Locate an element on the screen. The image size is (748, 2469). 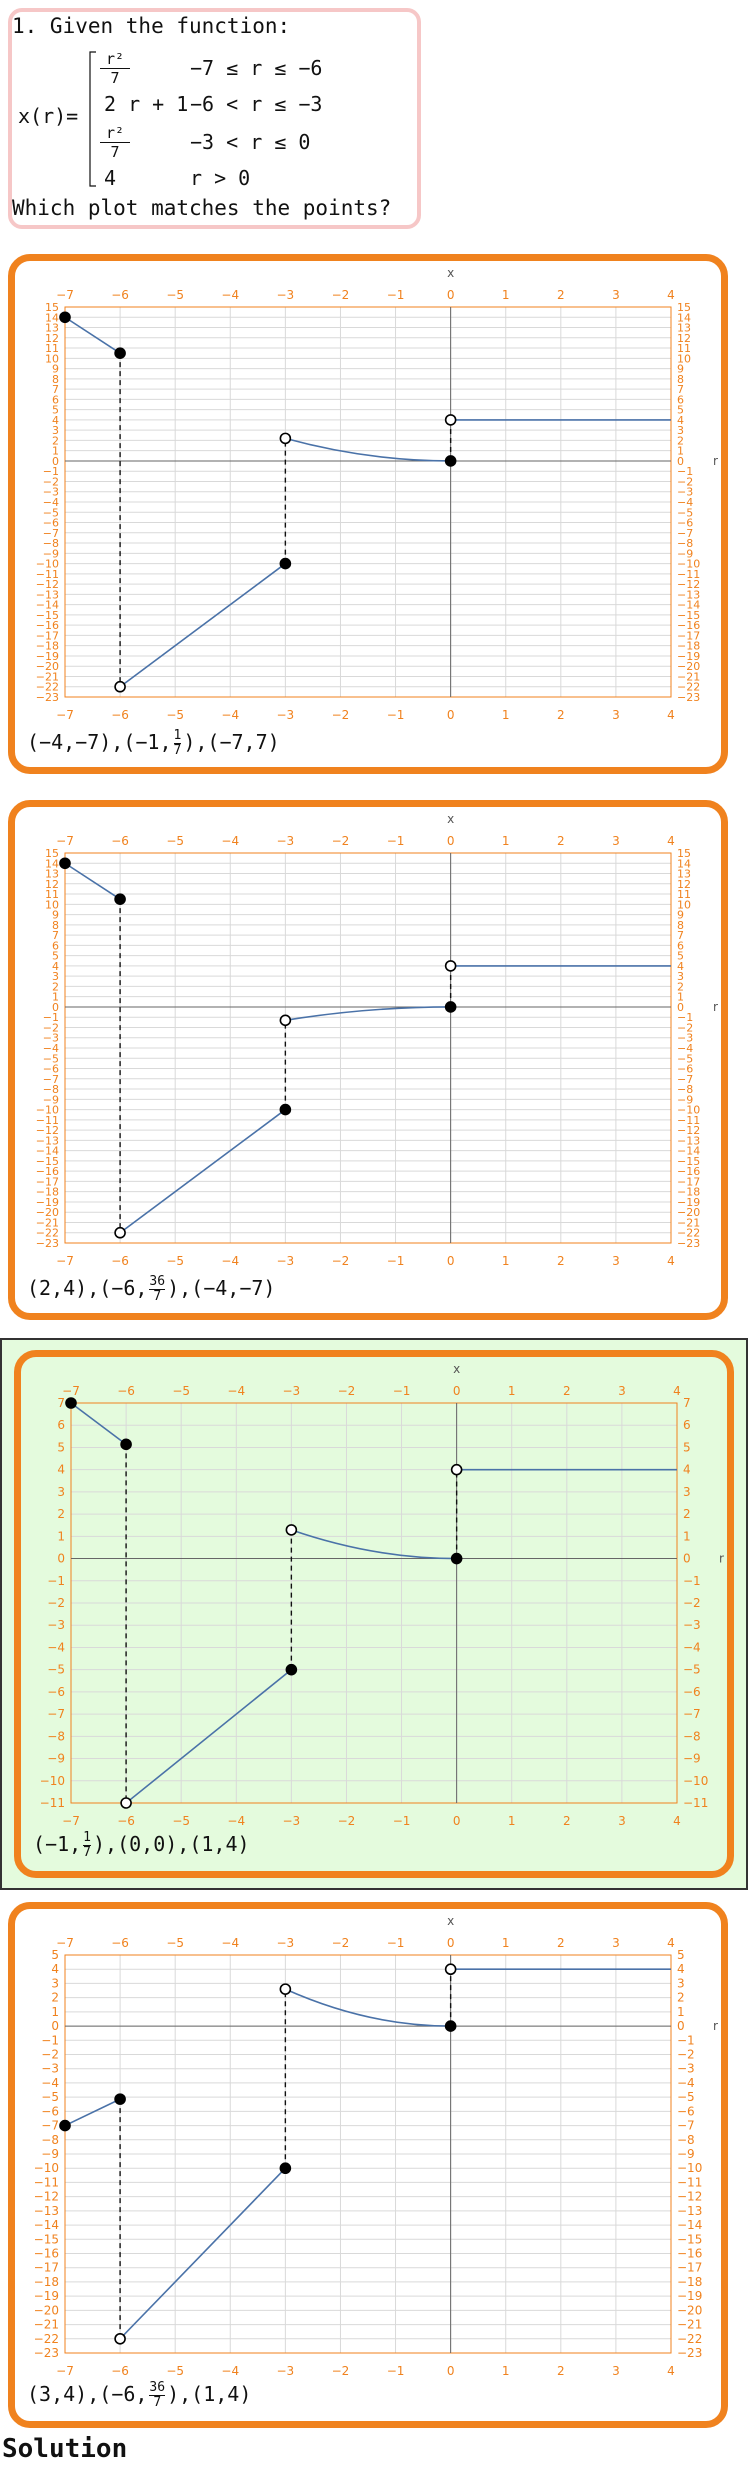
y-tick-label-right: −10 is located at coordinates (695, 1781).